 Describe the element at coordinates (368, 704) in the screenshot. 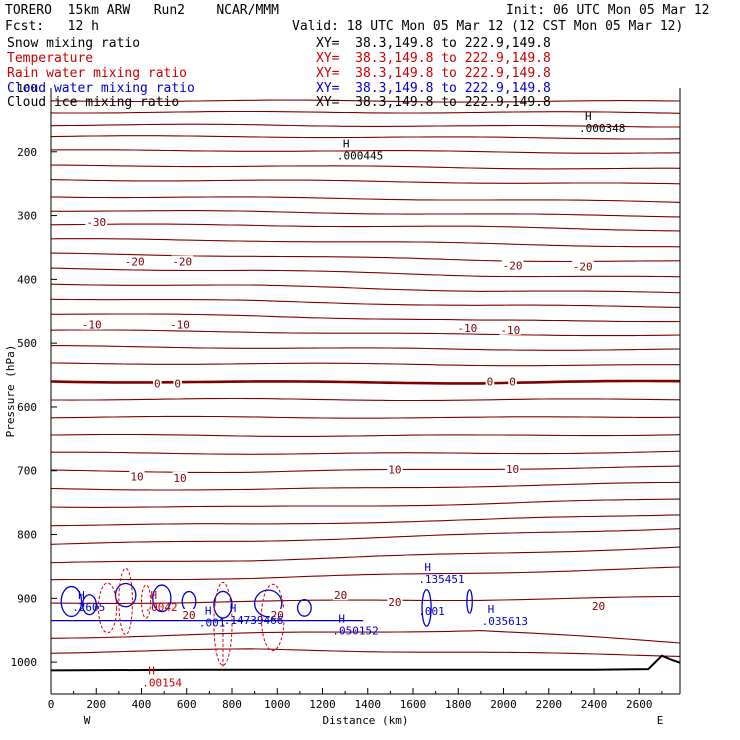

I see `x-tick-label: 1400` at that location.